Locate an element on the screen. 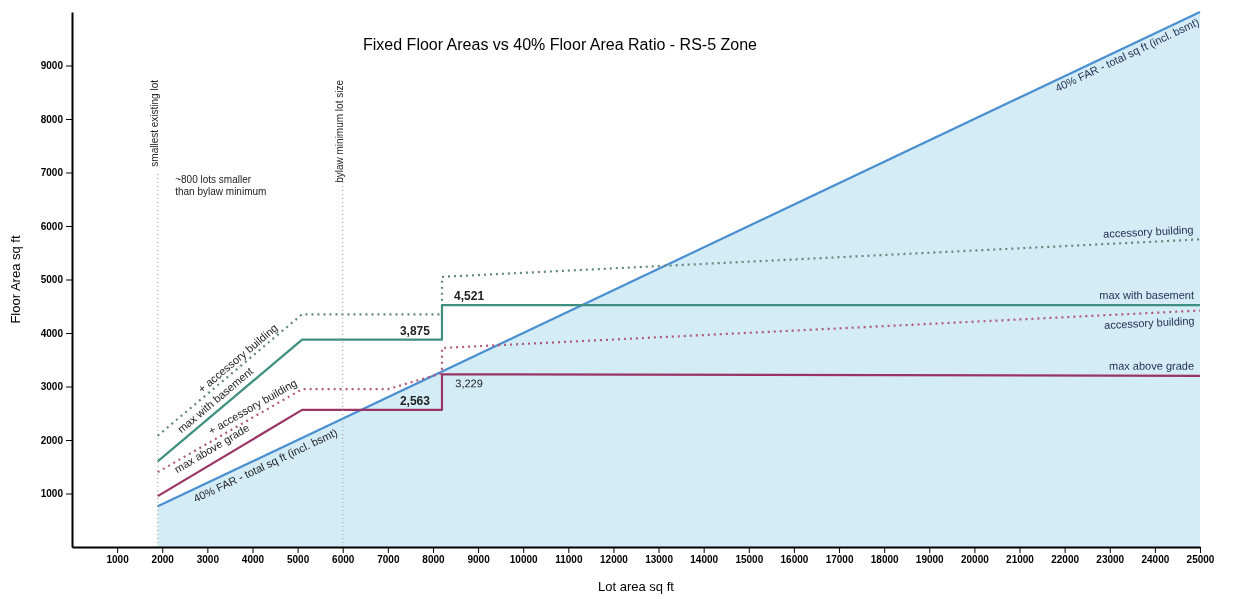  x-tick-label: 18000 is located at coordinates (884, 560).